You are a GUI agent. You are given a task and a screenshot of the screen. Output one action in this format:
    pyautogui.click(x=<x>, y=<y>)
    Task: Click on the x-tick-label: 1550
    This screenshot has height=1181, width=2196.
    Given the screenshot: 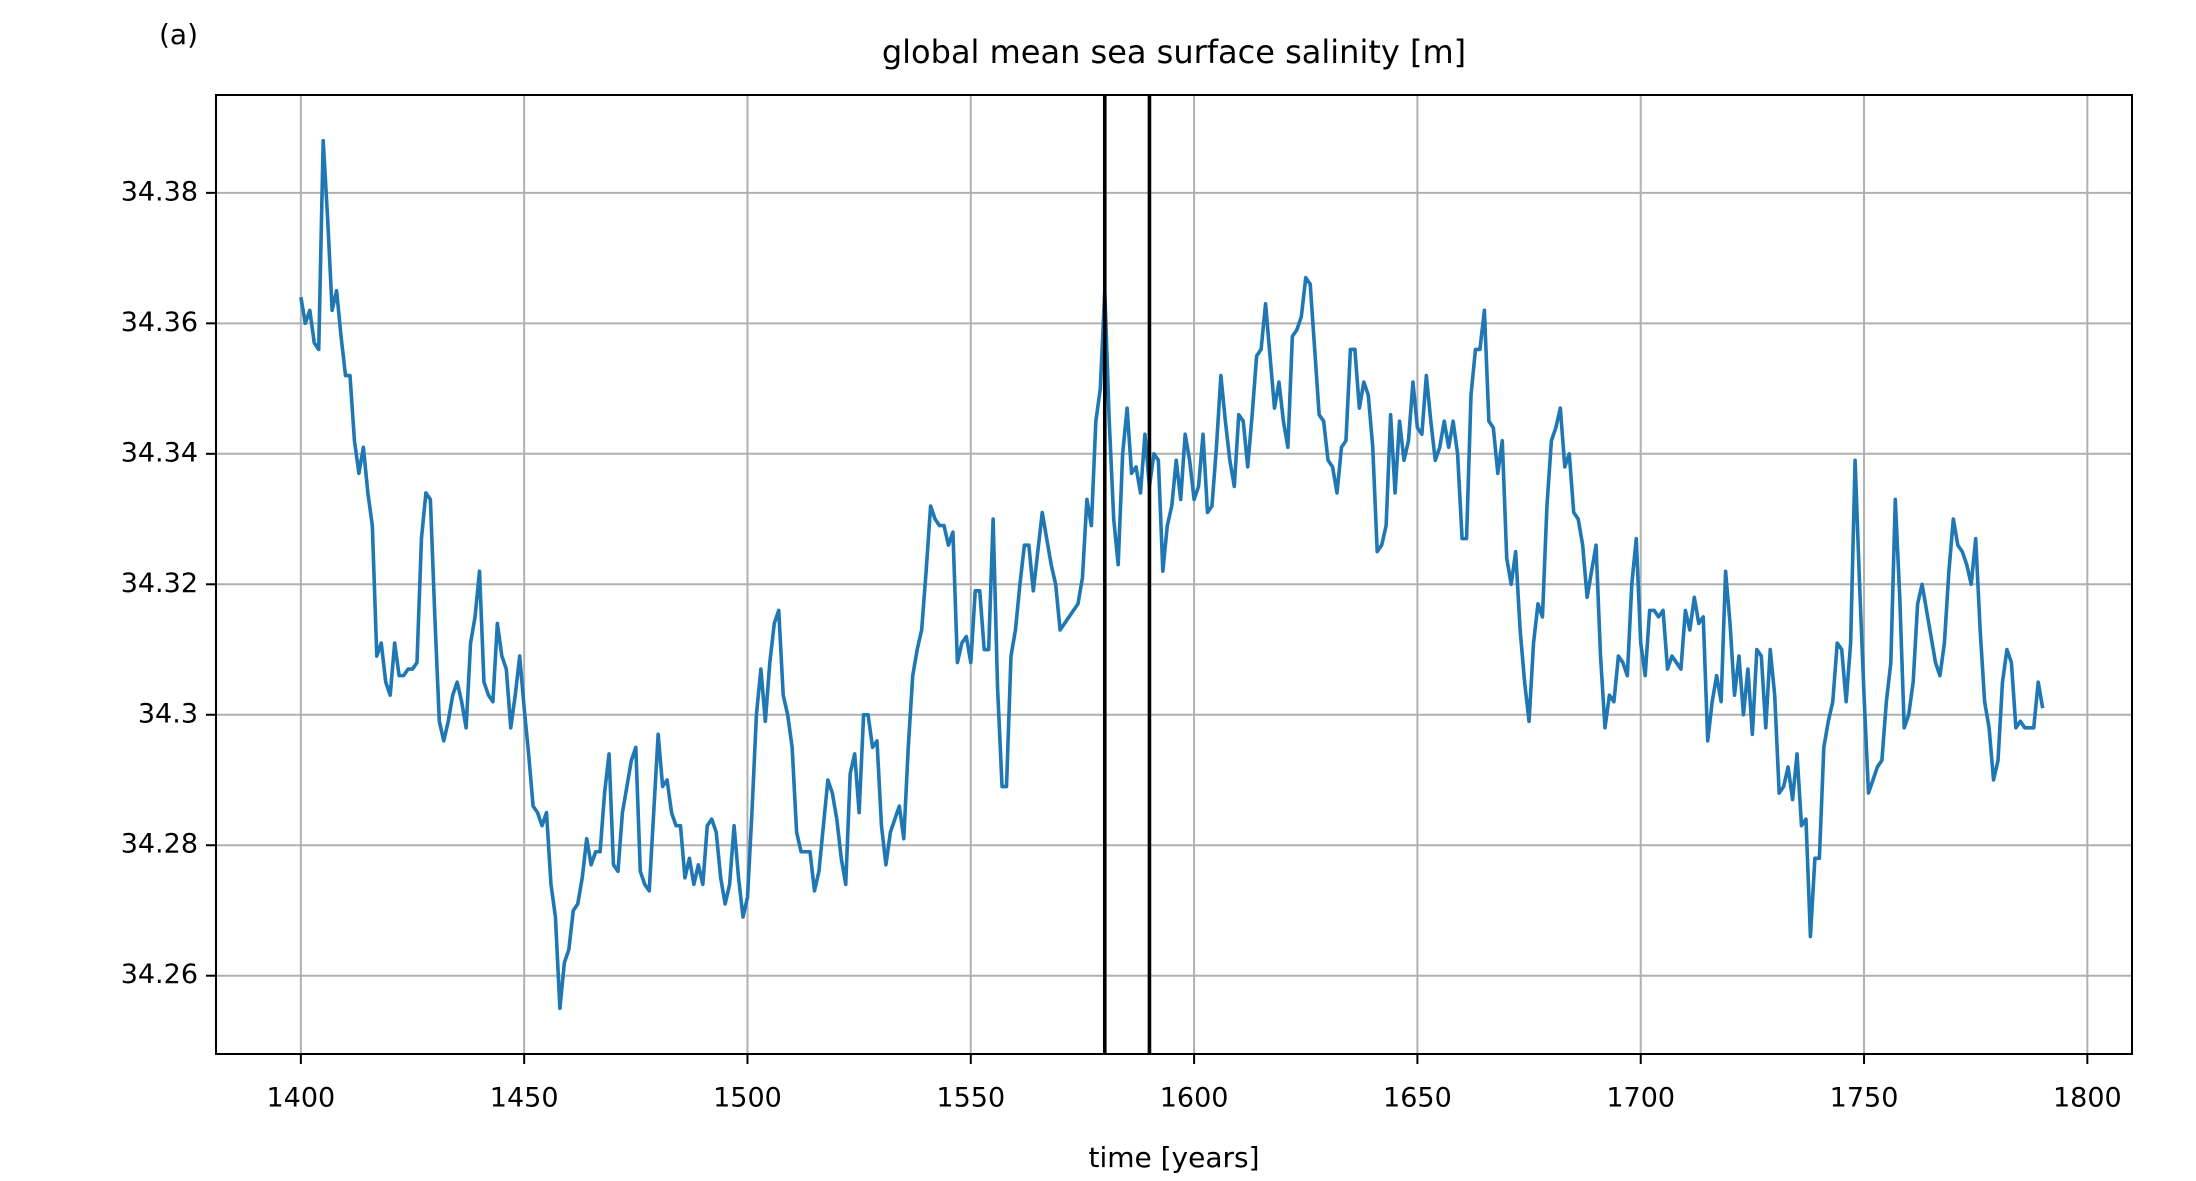 What is the action you would take?
    pyautogui.click(x=970, y=1098)
    